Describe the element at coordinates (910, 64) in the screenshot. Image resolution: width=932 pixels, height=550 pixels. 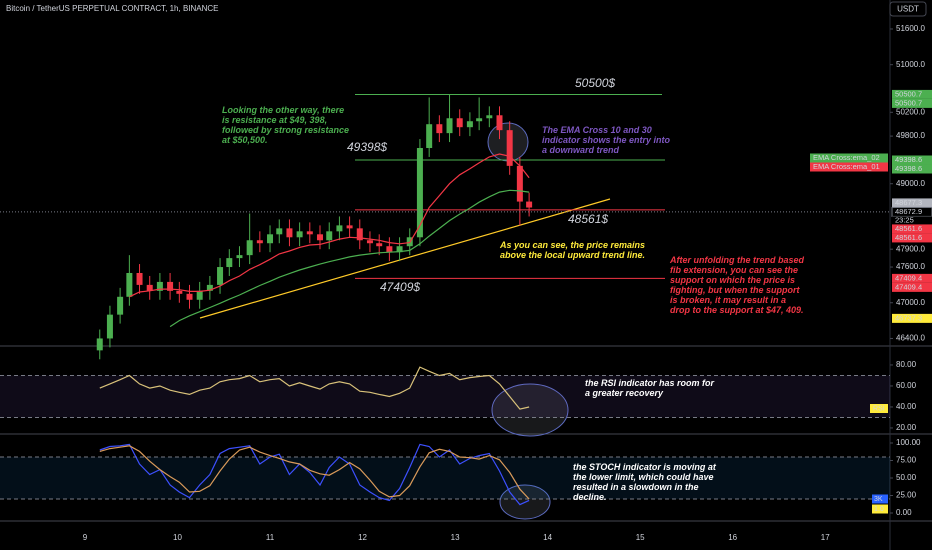
I see `y-tick-label: 51000.0` at that location.